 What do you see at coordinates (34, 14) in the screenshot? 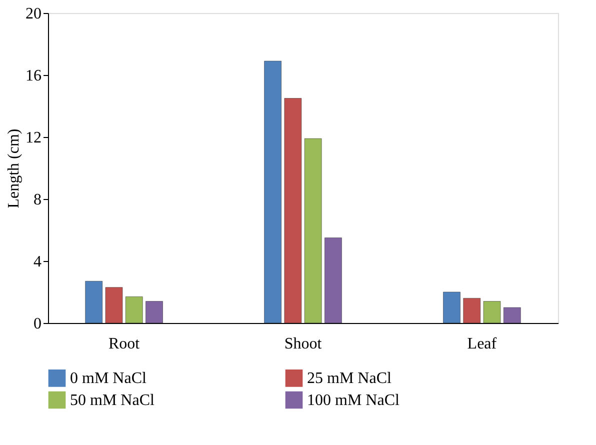
I see `y-tick-label: 20` at bounding box center [34, 14].